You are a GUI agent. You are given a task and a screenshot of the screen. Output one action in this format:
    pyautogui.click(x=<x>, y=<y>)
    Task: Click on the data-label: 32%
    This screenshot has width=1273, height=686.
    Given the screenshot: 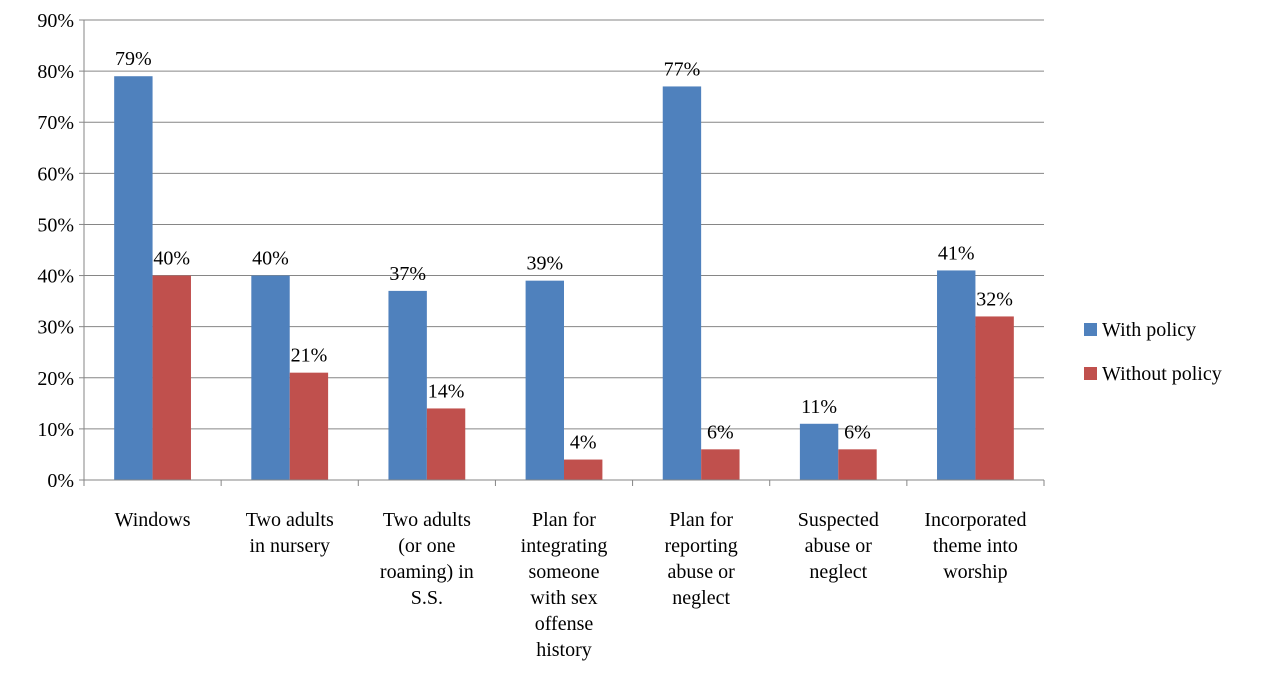 What is the action you would take?
    pyautogui.click(x=994, y=299)
    